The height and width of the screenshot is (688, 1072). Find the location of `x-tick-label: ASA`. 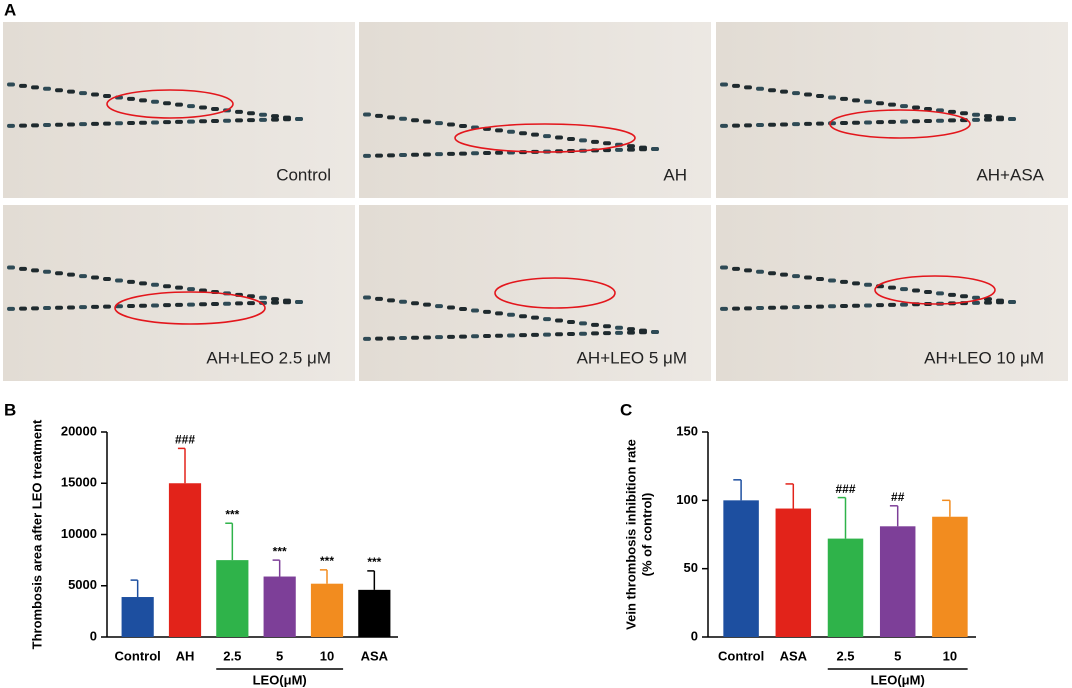

x-tick-label: ASA is located at coordinates (375, 655).